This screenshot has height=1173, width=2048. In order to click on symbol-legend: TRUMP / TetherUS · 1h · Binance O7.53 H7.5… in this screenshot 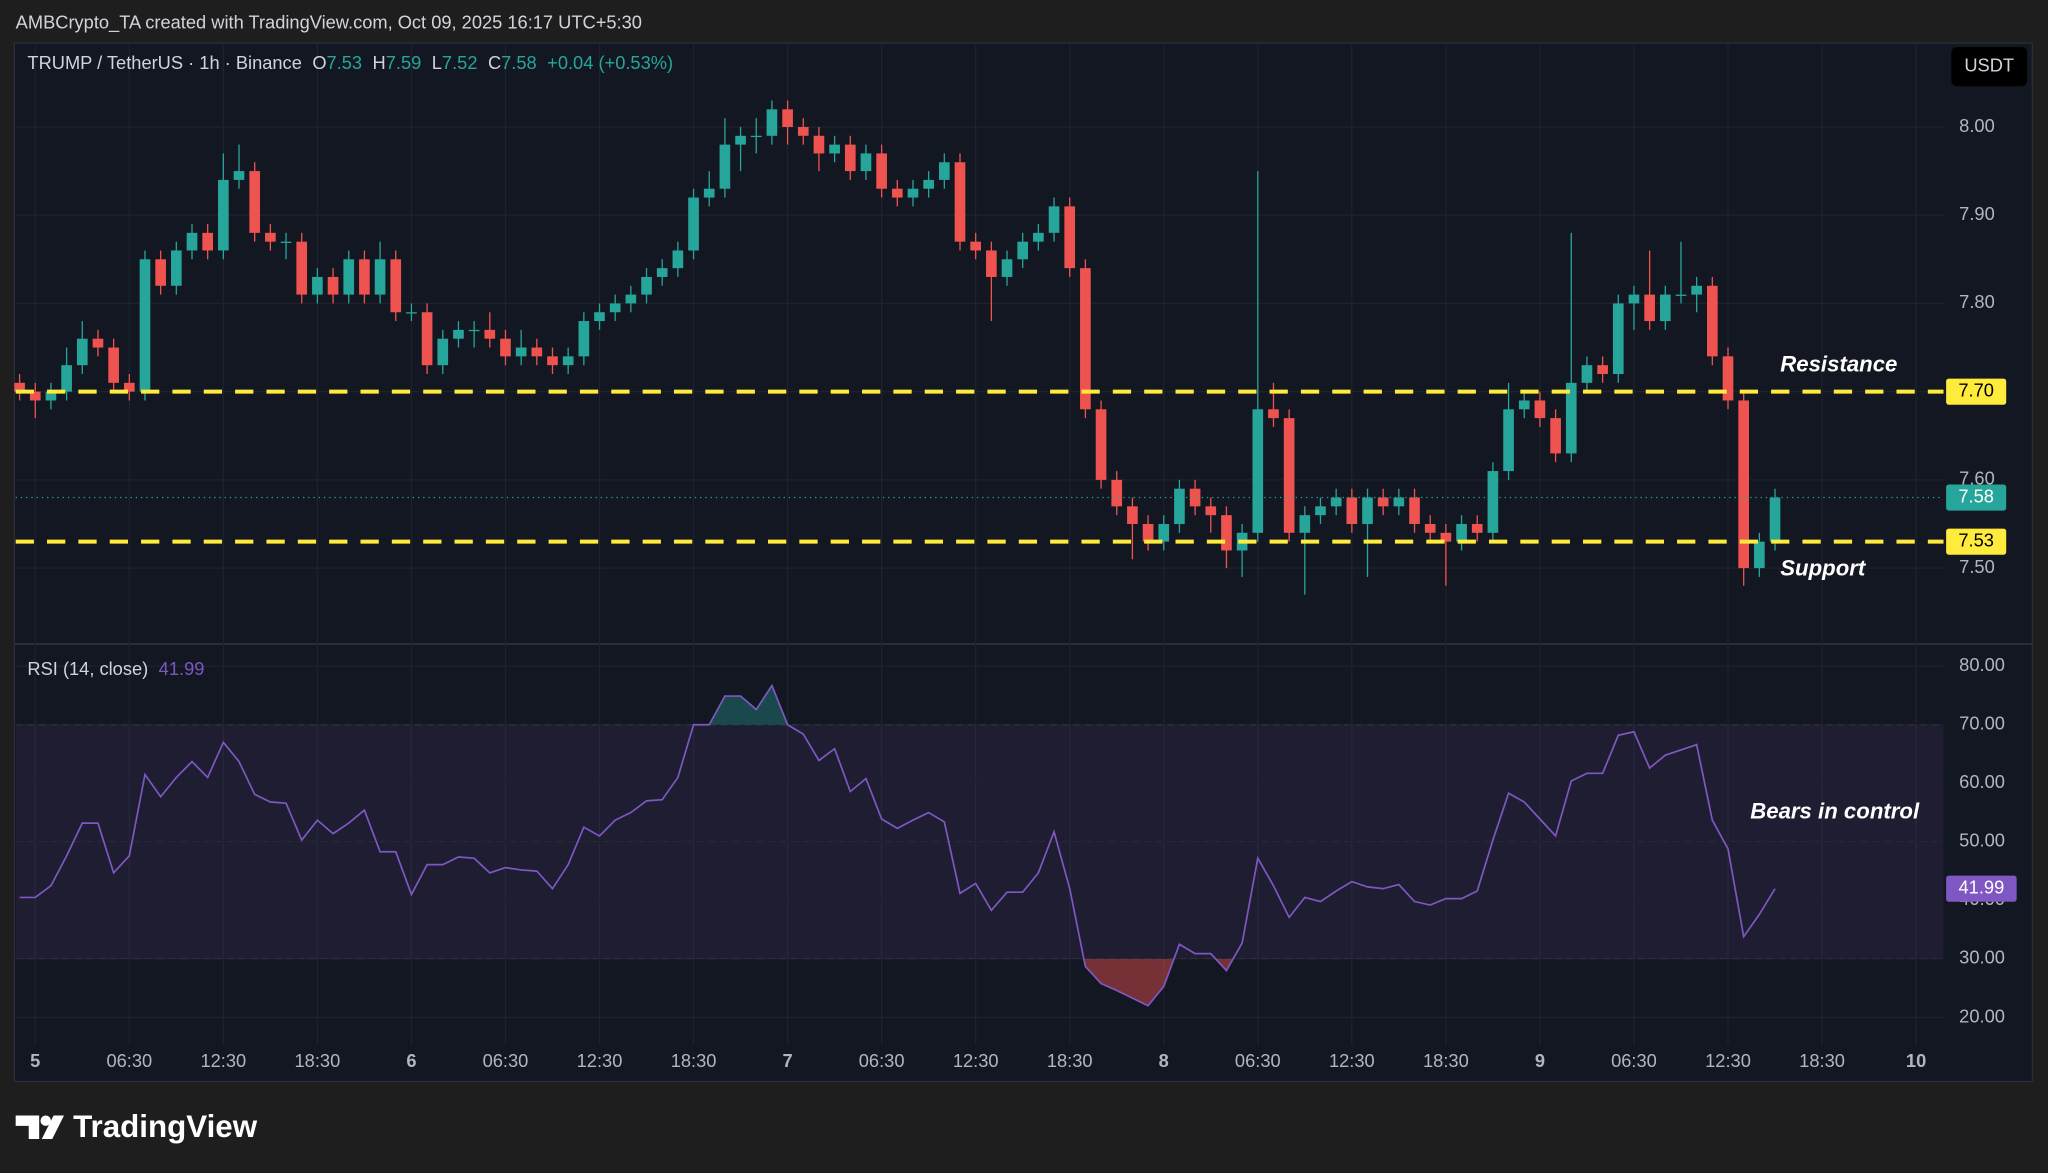, I will do `click(350, 62)`.